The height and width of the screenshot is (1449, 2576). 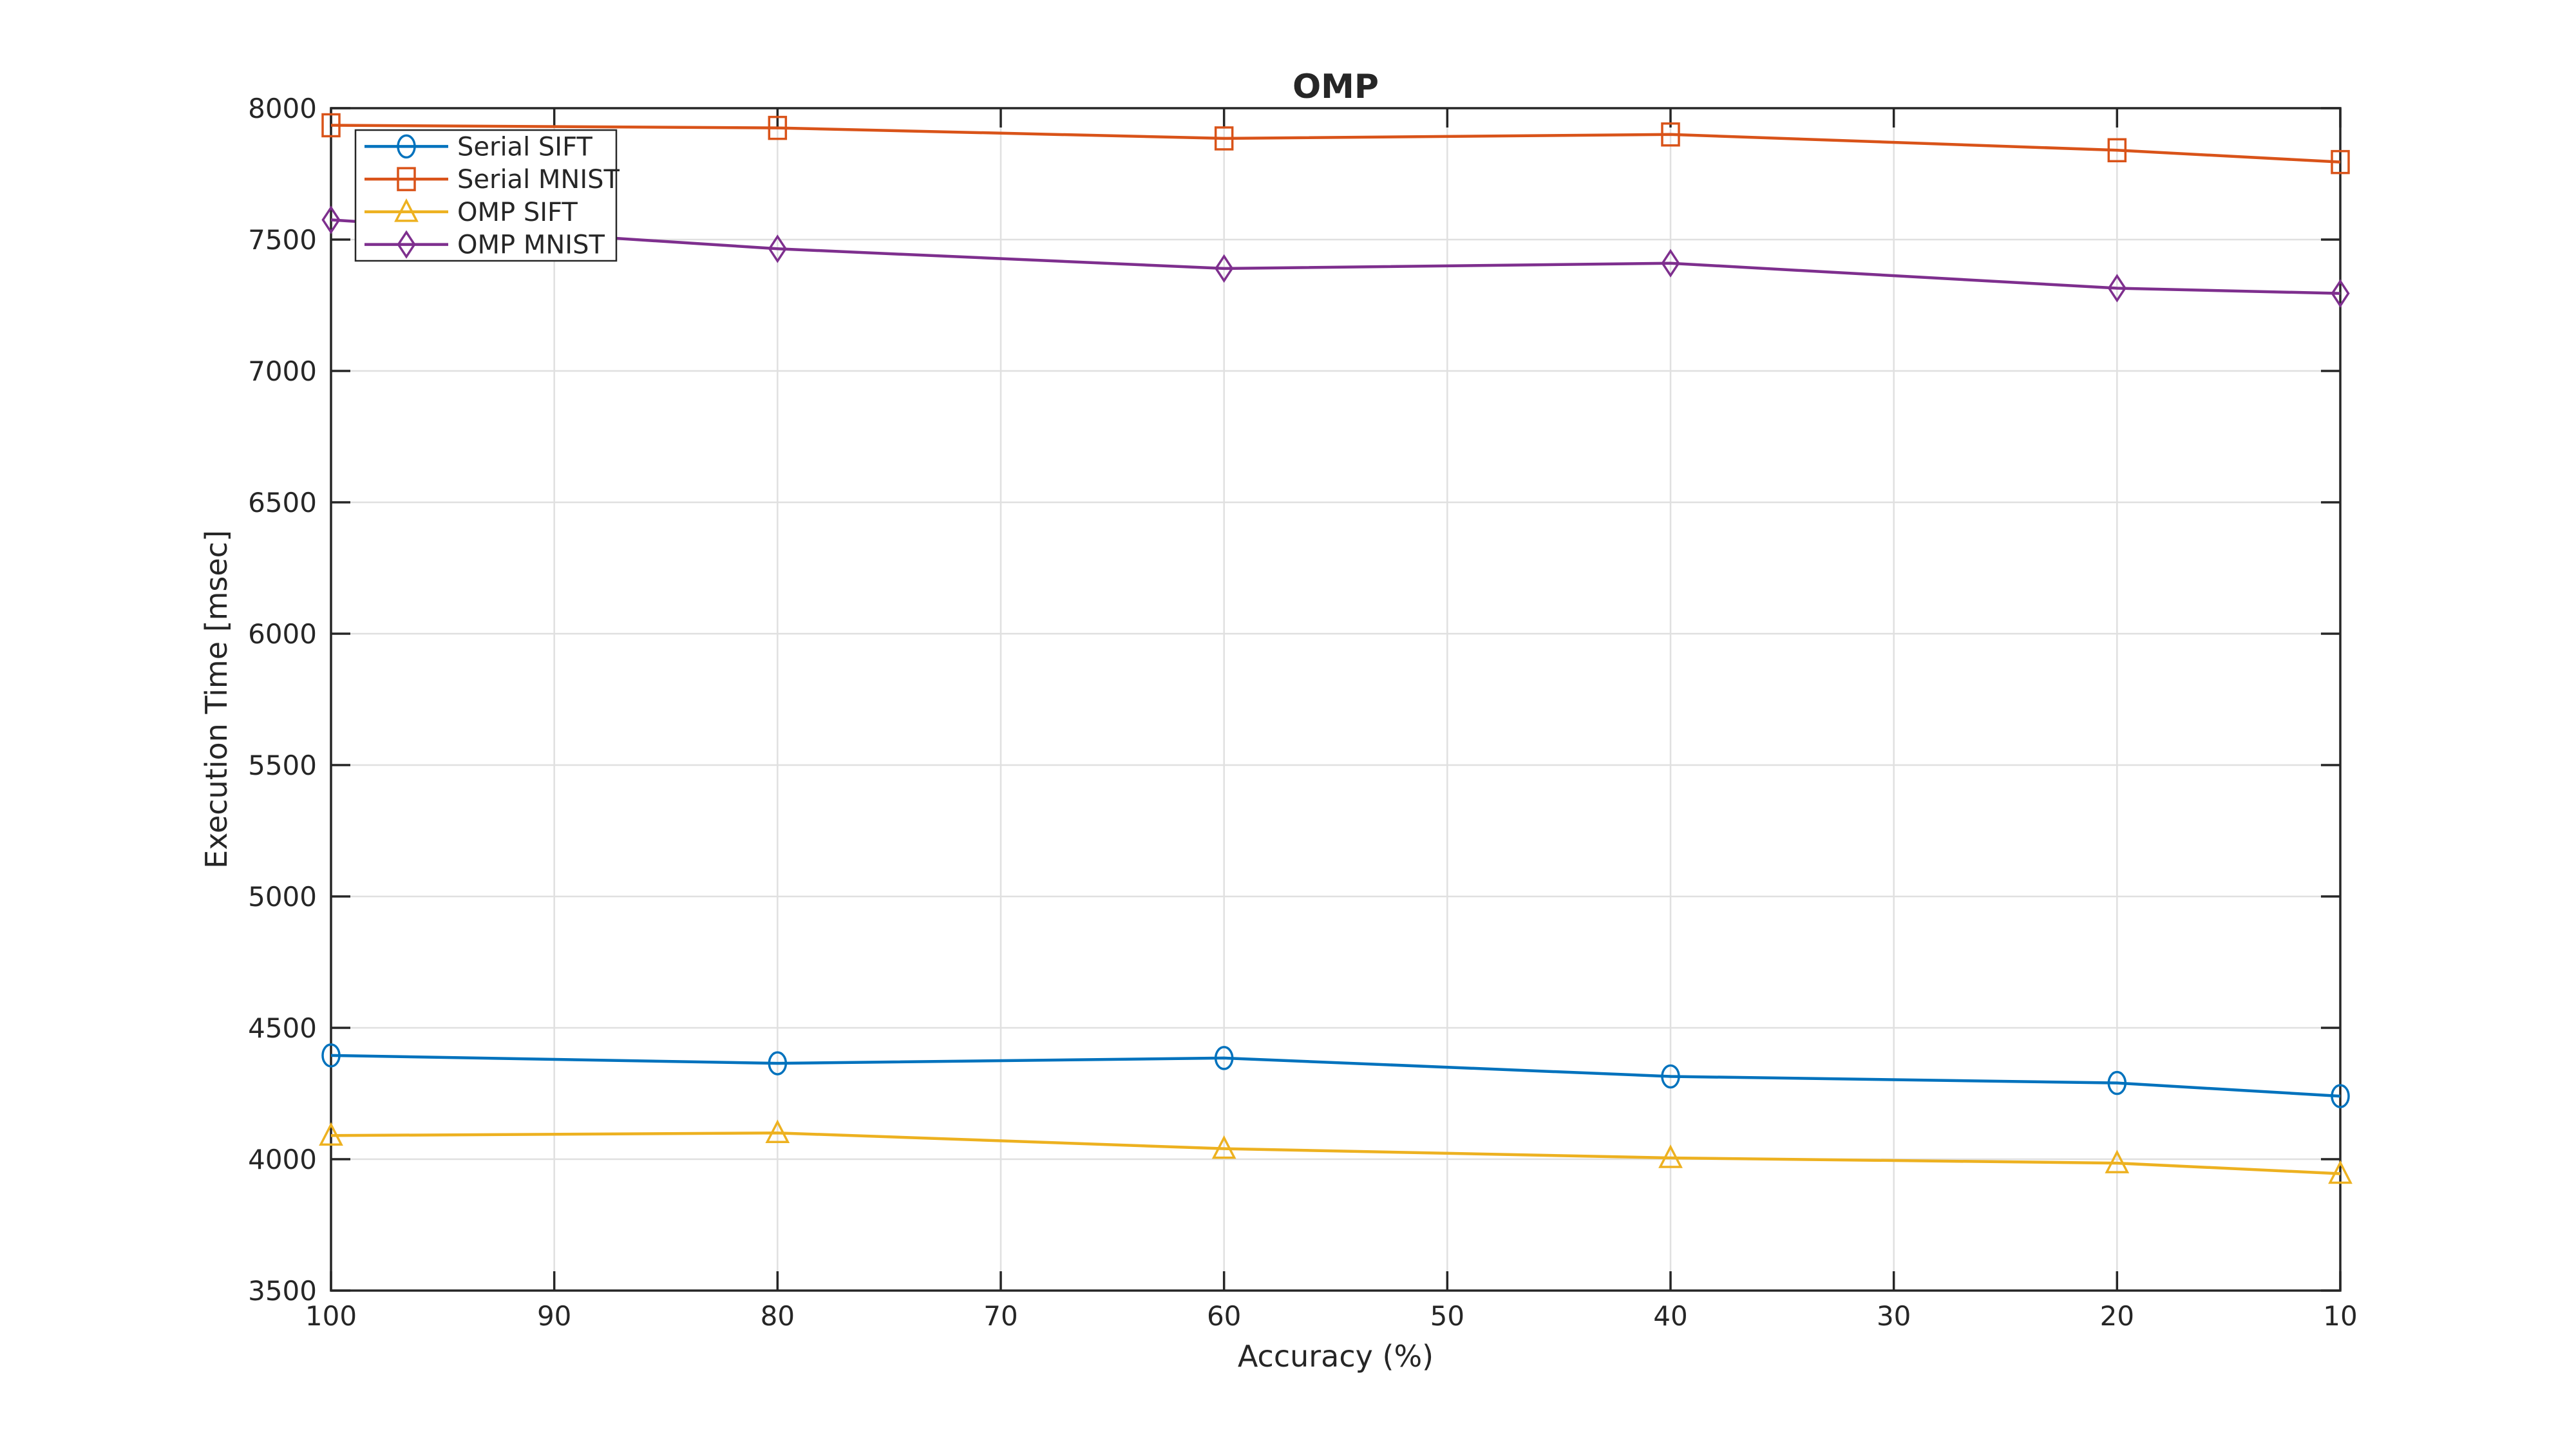 I want to click on y-tick-label: 6500, so click(x=282, y=502).